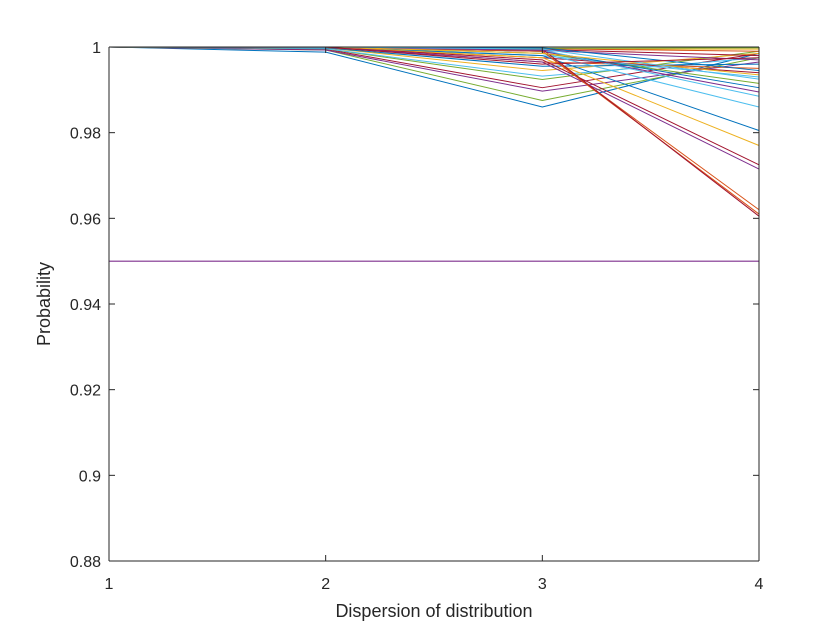 This screenshot has height=630, width=840. What do you see at coordinates (325, 584) in the screenshot?
I see `x-tick-label: 2` at bounding box center [325, 584].